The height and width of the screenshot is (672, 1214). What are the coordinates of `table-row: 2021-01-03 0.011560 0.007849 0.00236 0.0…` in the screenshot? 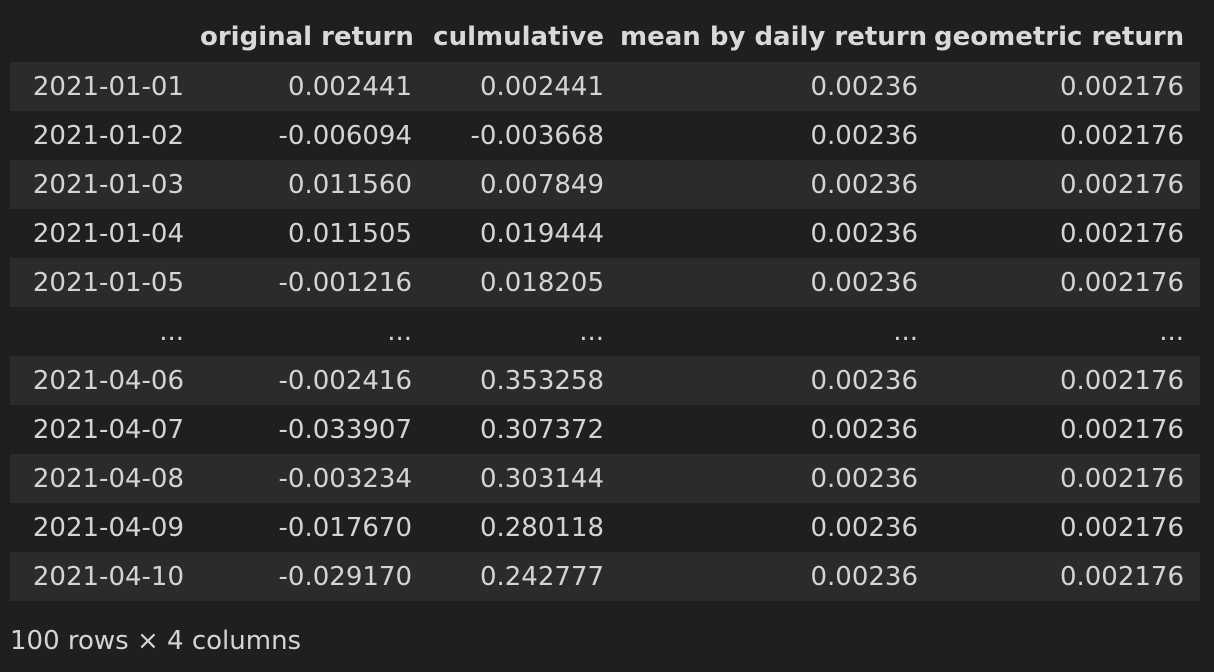 It's located at (605, 184).